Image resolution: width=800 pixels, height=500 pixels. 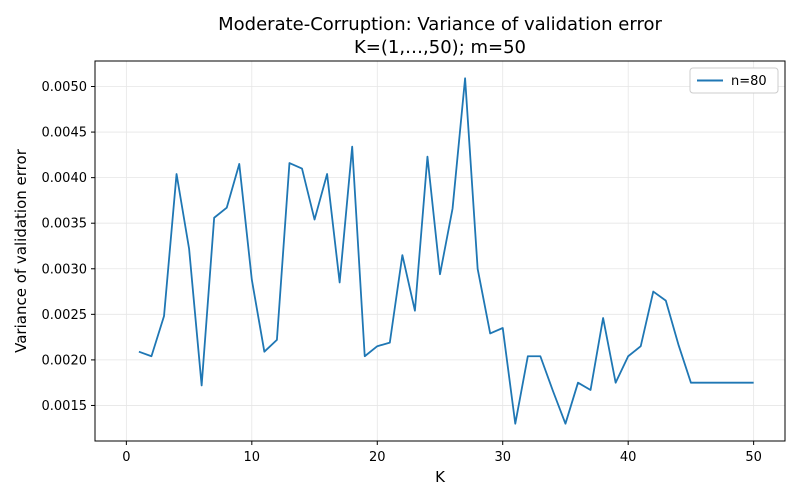 What do you see at coordinates (65, 87) in the screenshot?
I see `y-tick-label: 0.0050` at bounding box center [65, 87].